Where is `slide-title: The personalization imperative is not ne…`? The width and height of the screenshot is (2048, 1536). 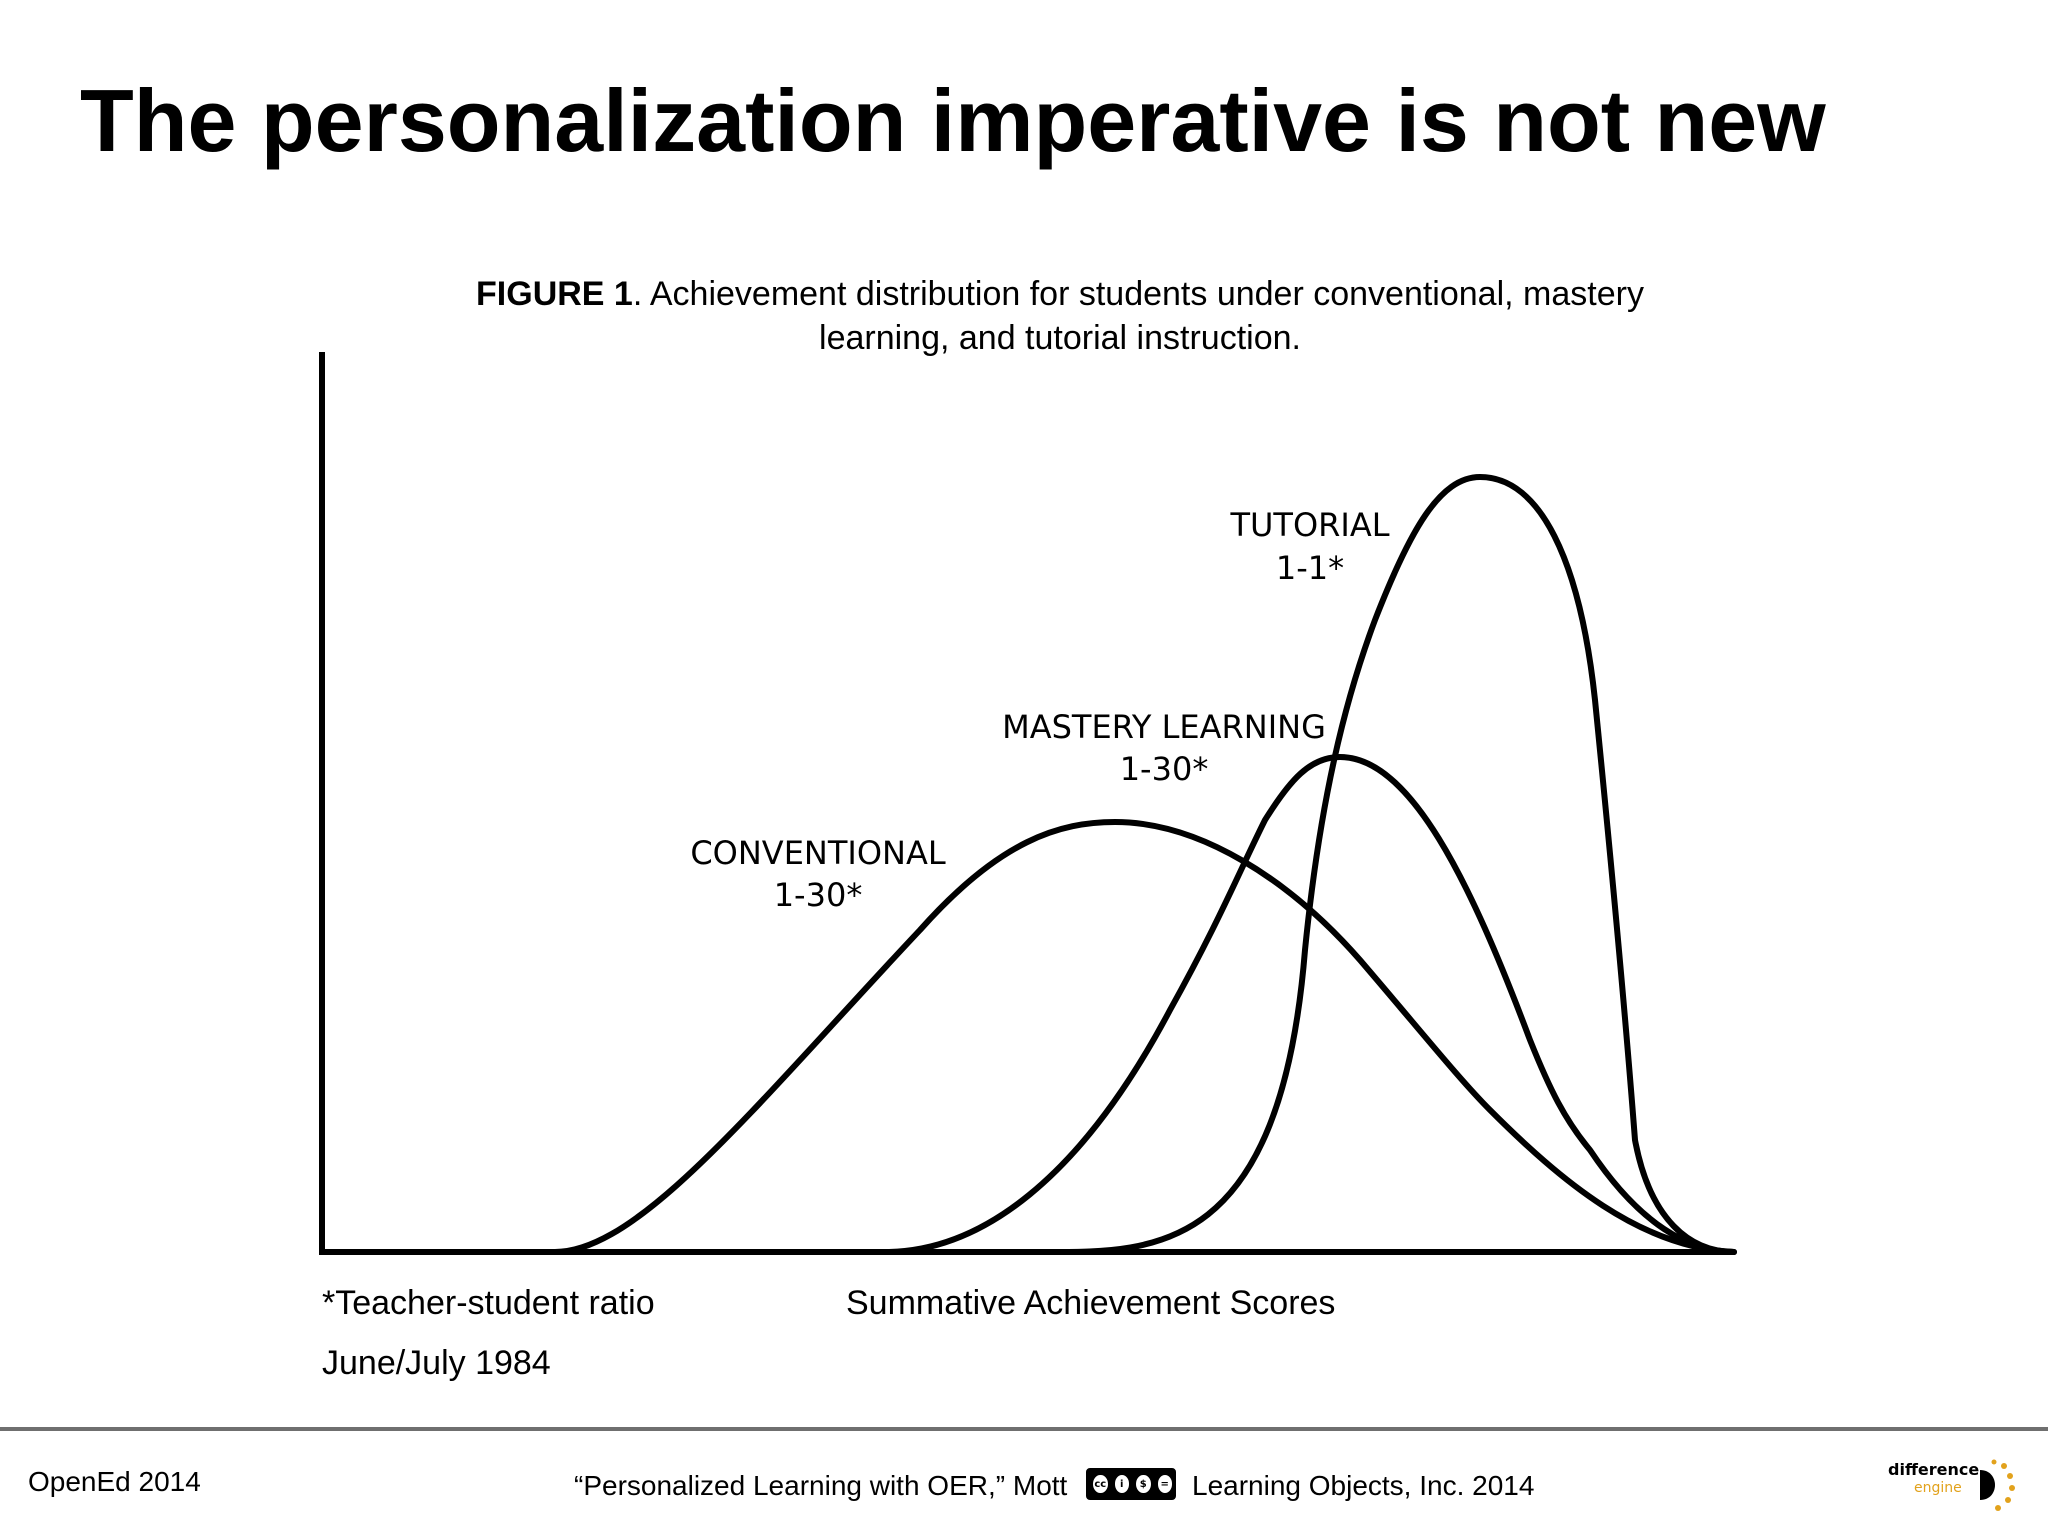
slide-title: The personalization imperative is not ne… is located at coordinates (953, 120).